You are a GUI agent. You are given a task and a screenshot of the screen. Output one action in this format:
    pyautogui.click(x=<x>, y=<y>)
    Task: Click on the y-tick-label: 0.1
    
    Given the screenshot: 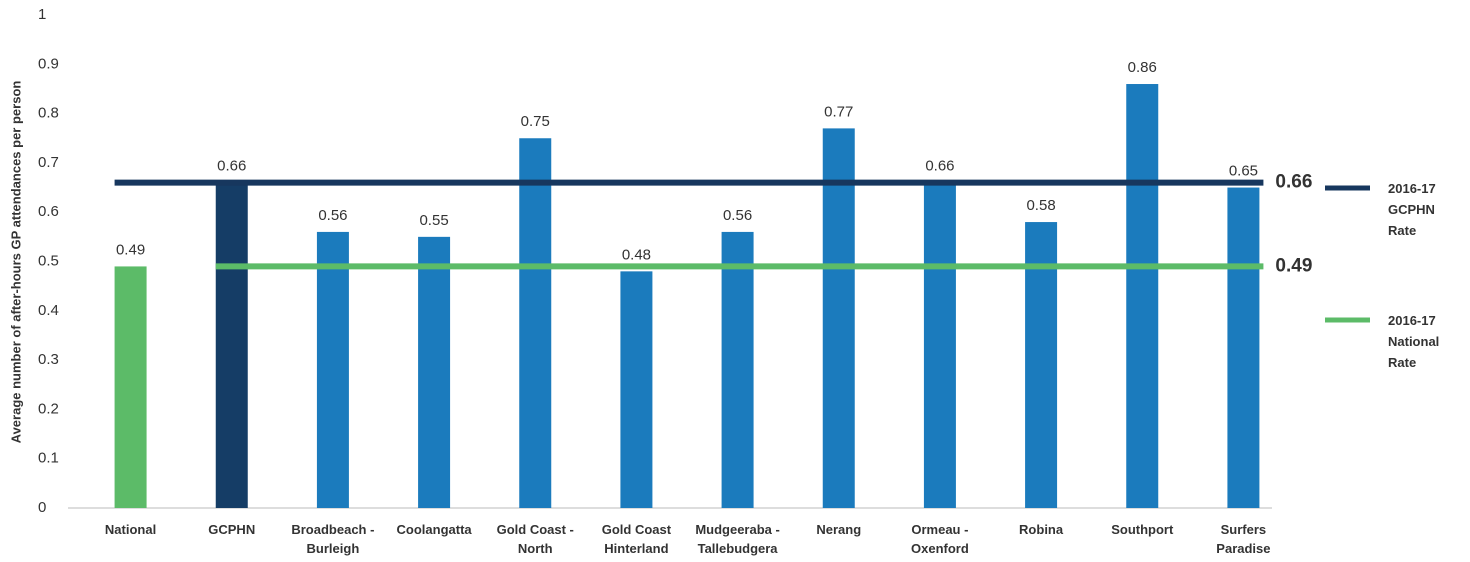 What is the action you would take?
    pyautogui.click(x=48, y=458)
    